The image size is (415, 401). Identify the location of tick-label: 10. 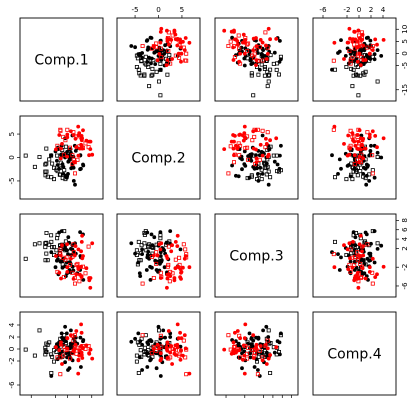
(92, 400).